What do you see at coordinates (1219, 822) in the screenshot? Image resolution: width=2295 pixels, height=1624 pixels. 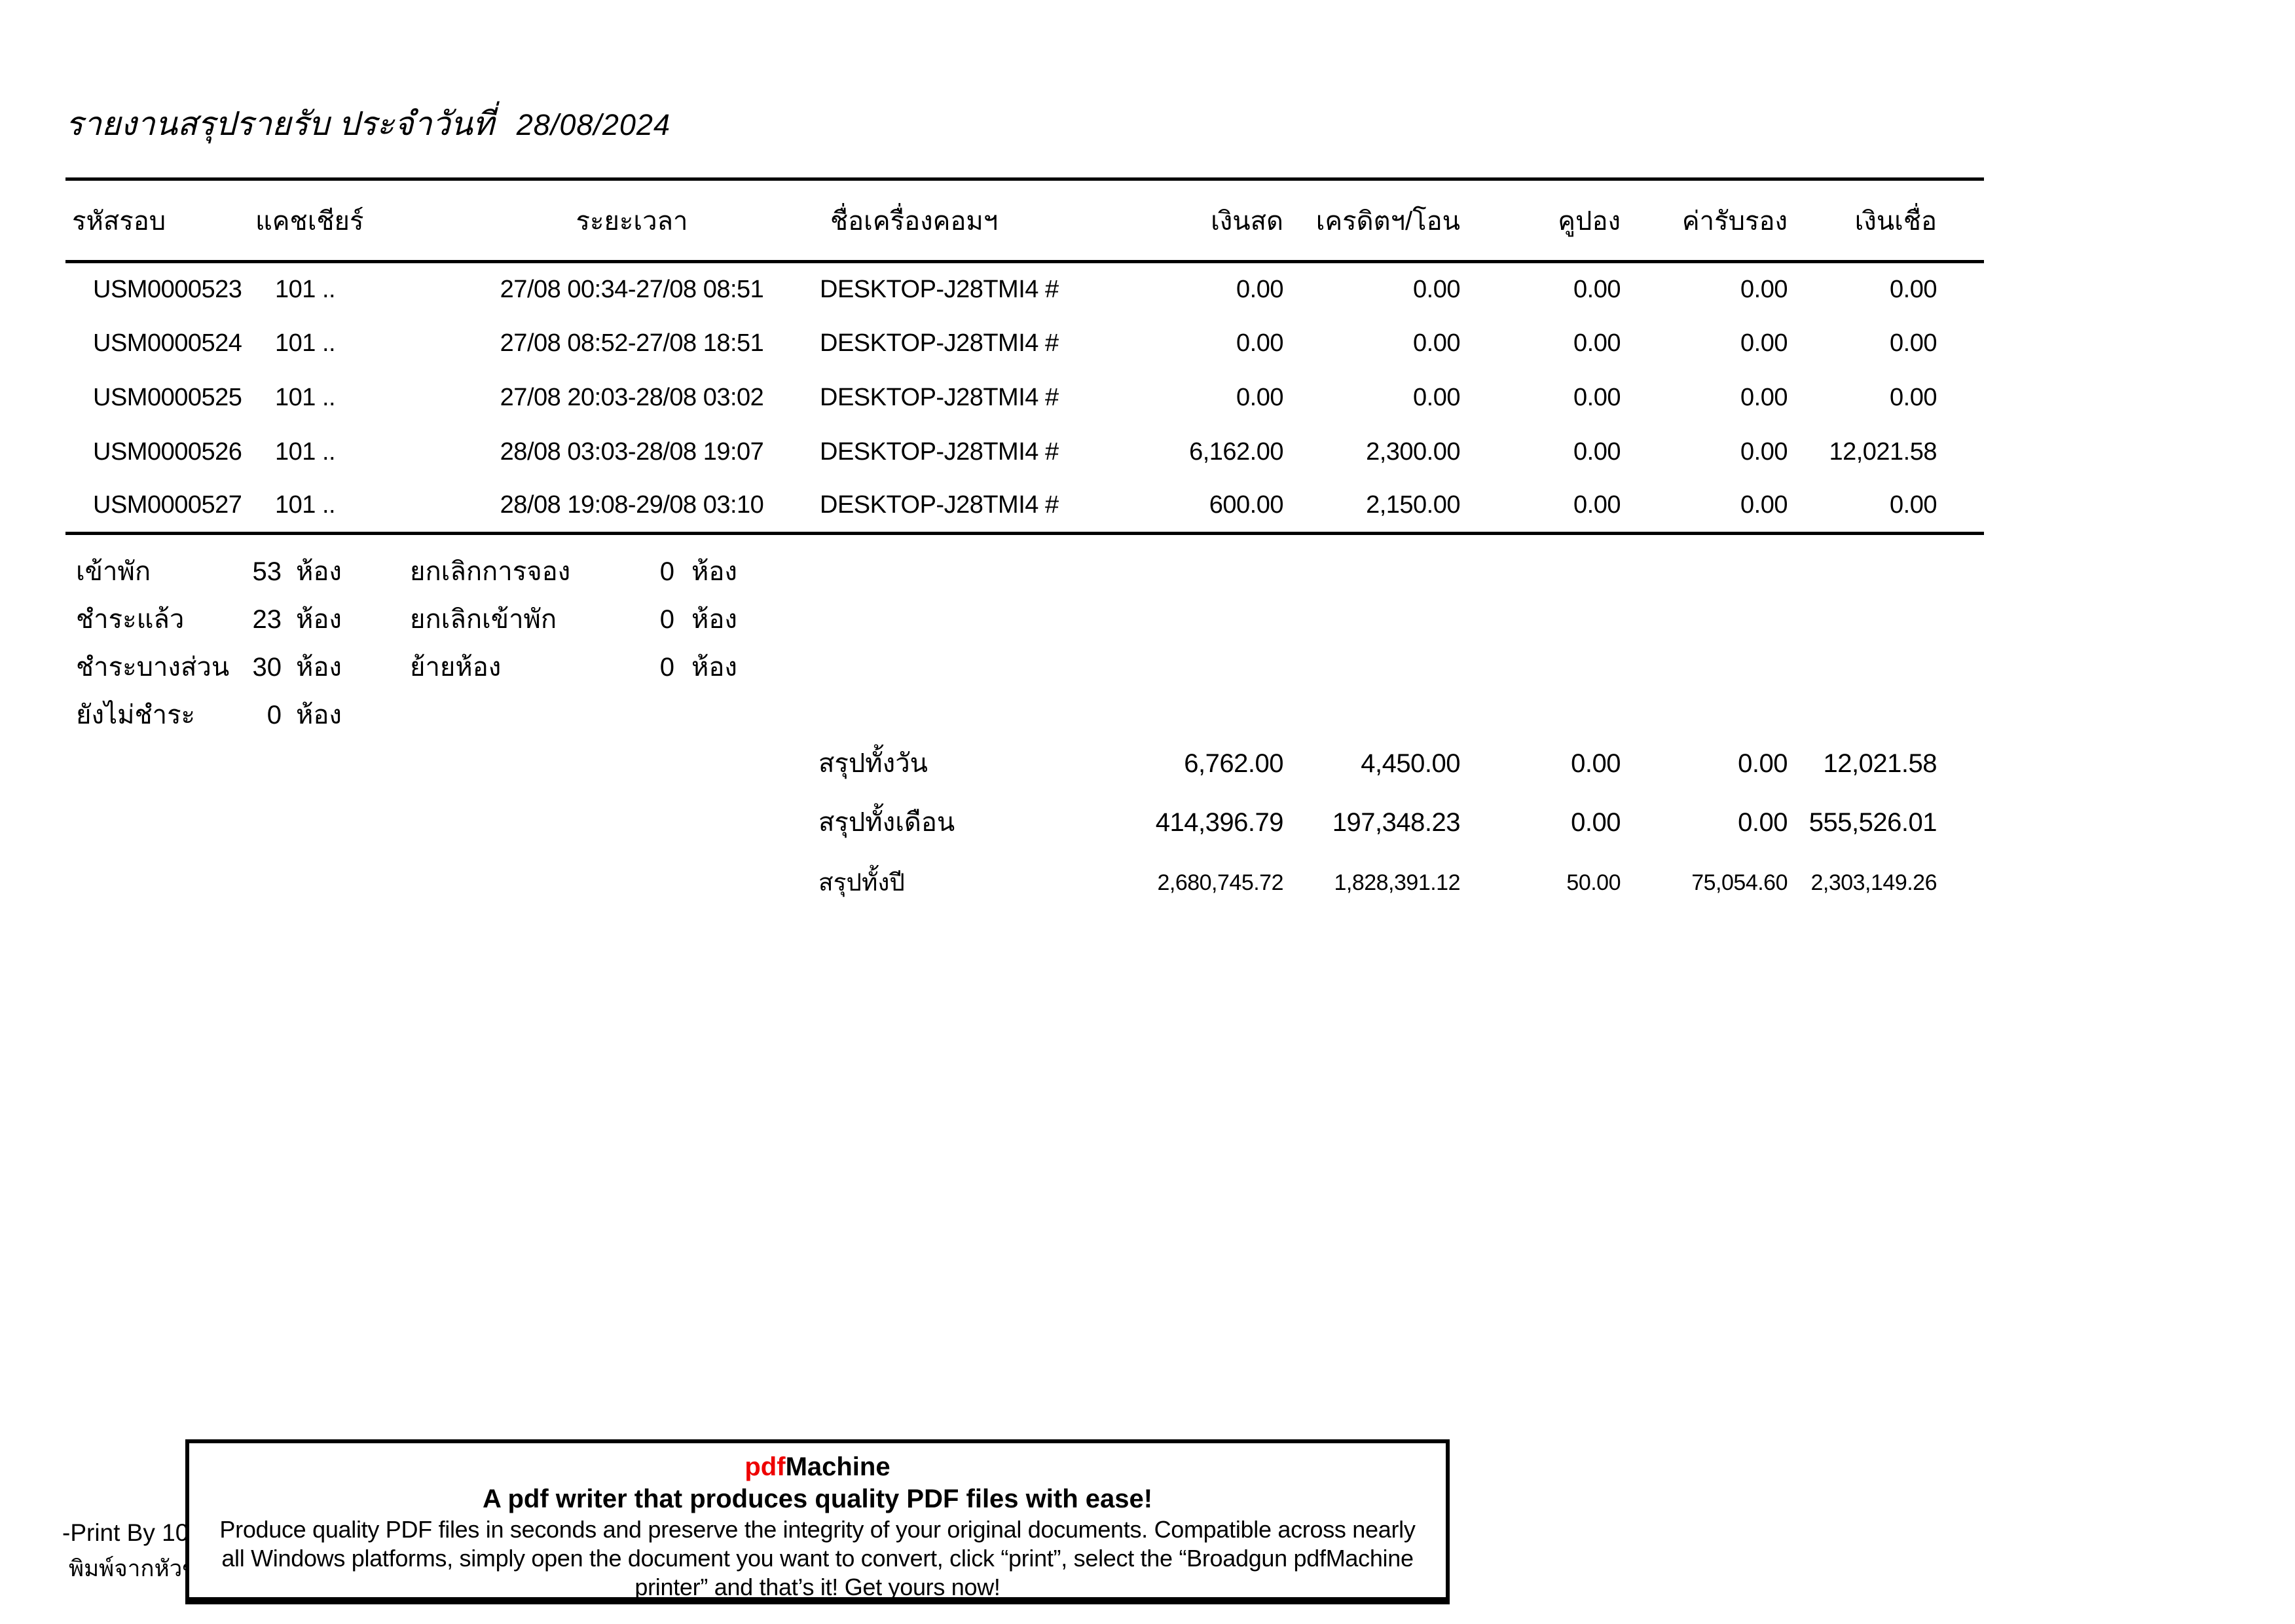 I see `totals-month-cash: 414,396.79` at bounding box center [1219, 822].